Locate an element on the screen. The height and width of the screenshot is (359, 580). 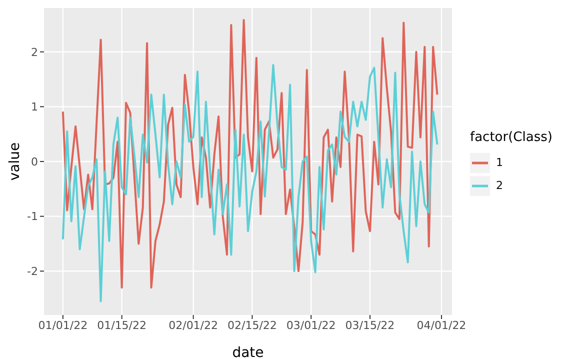
x-axis-title: date is located at coordinates (248, 352).